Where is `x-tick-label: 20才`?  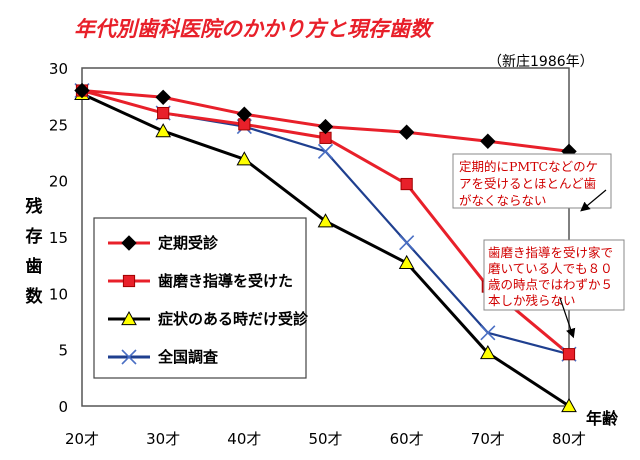
x-tick-label: 20才 is located at coordinates (82, 439).